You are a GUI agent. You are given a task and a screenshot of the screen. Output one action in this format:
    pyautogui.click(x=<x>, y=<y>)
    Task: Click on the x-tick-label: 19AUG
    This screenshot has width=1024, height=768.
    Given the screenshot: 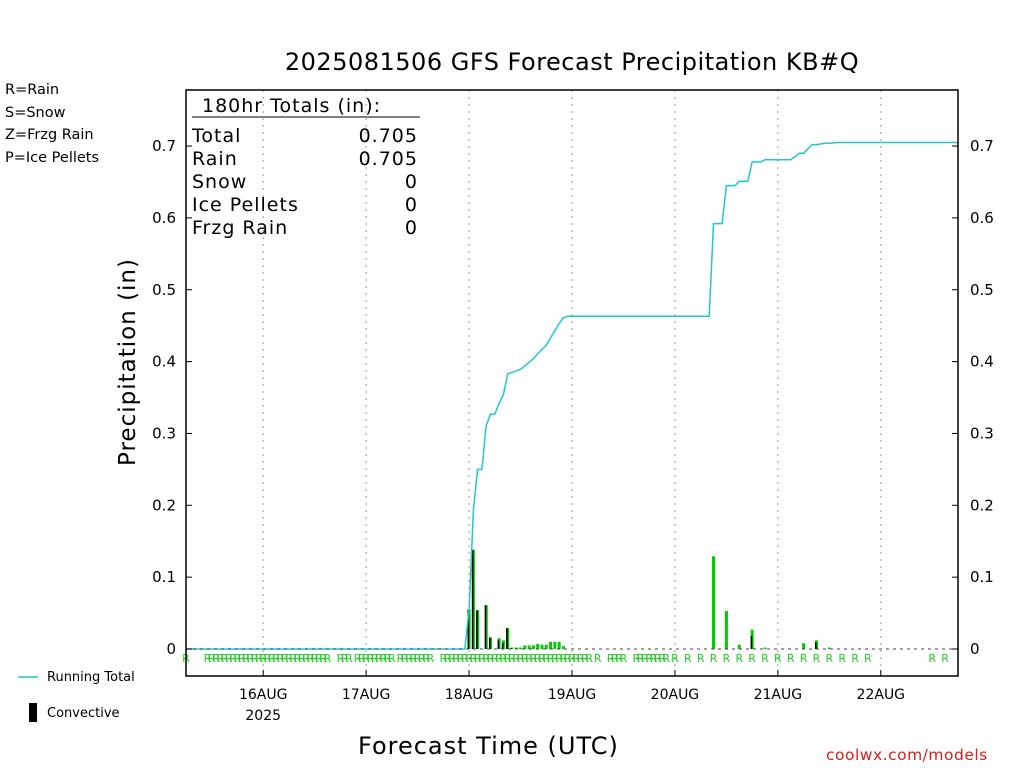 What is the action you would take?
    pyautogui.click(x=572, y=695)
    